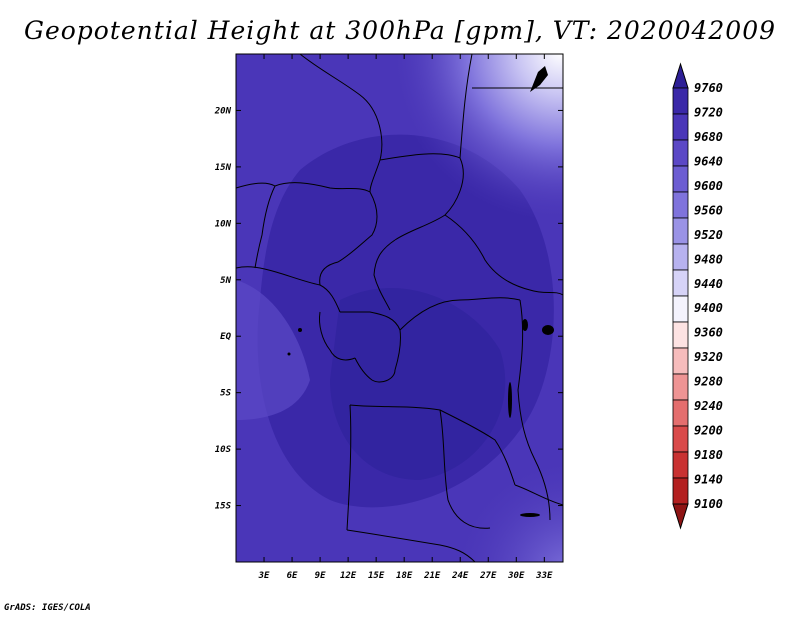 The image size is (800, 618). Describe the element at coordinates (376, 576) in the screenshot. I see `lon-tick-label: 15E` at that location.